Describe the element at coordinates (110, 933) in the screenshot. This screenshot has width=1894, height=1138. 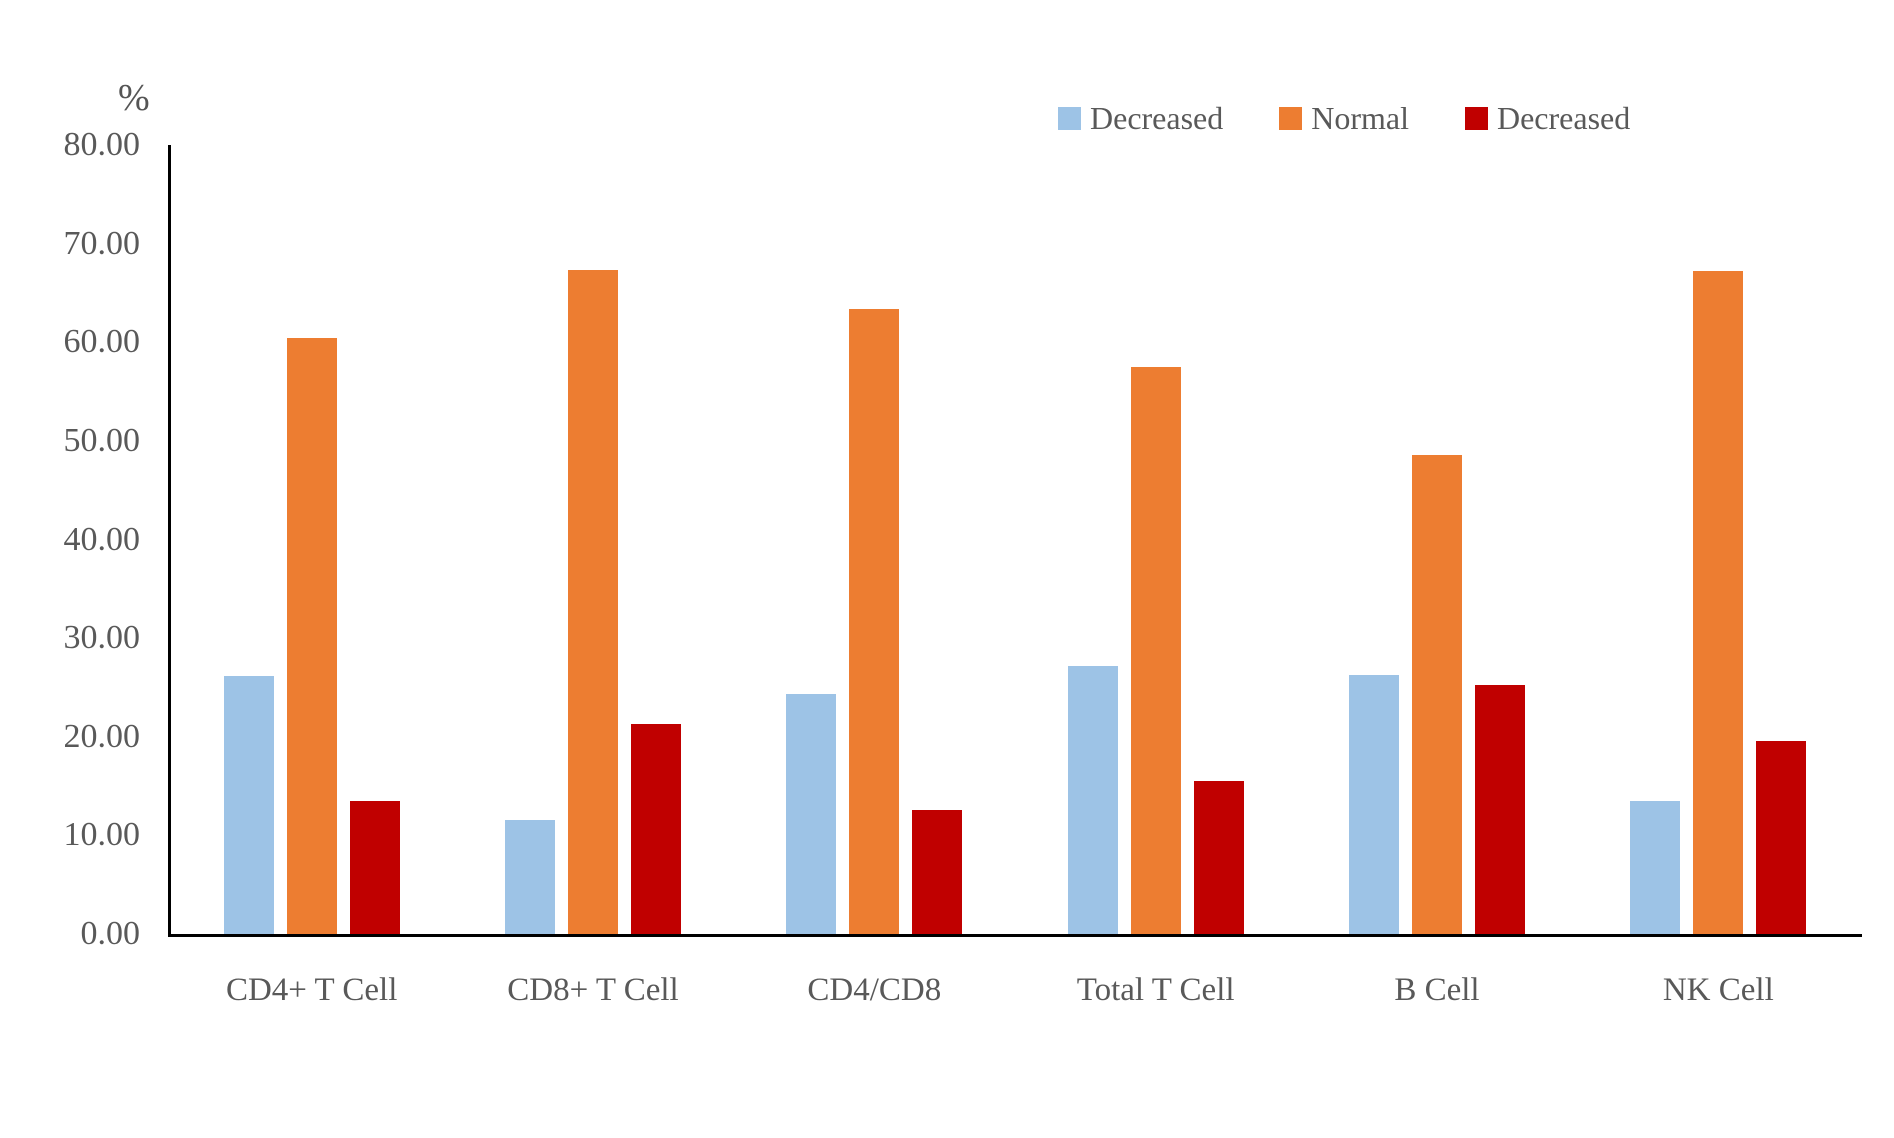
I see `y-tick-label-0-00: 0.00` at that location.